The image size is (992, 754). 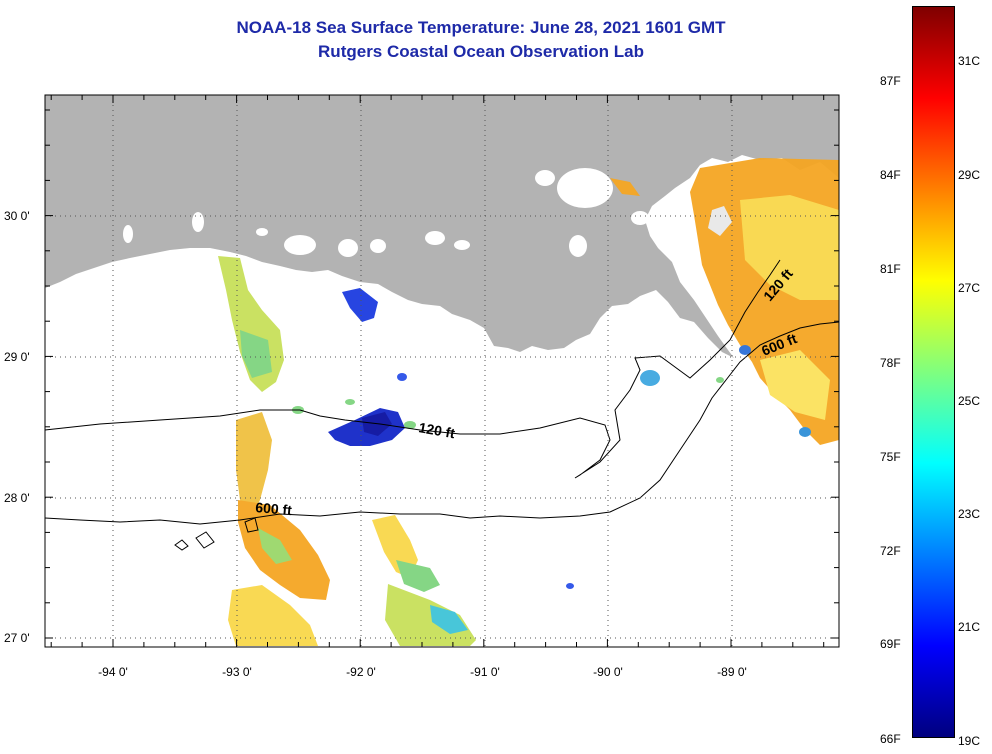 What do you see at coordinates (969, 741) in the screenshot?
I see `colorbar-label-19c: 19C` at bounding box center [969, 741].